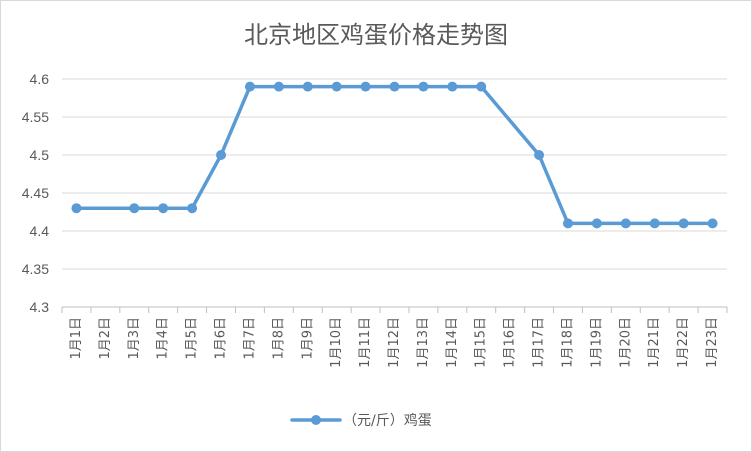 Image resolution: width=752 pixels, height=452 pixels. I want to click on x-tick-label: 1月21日, so click(654, 342).